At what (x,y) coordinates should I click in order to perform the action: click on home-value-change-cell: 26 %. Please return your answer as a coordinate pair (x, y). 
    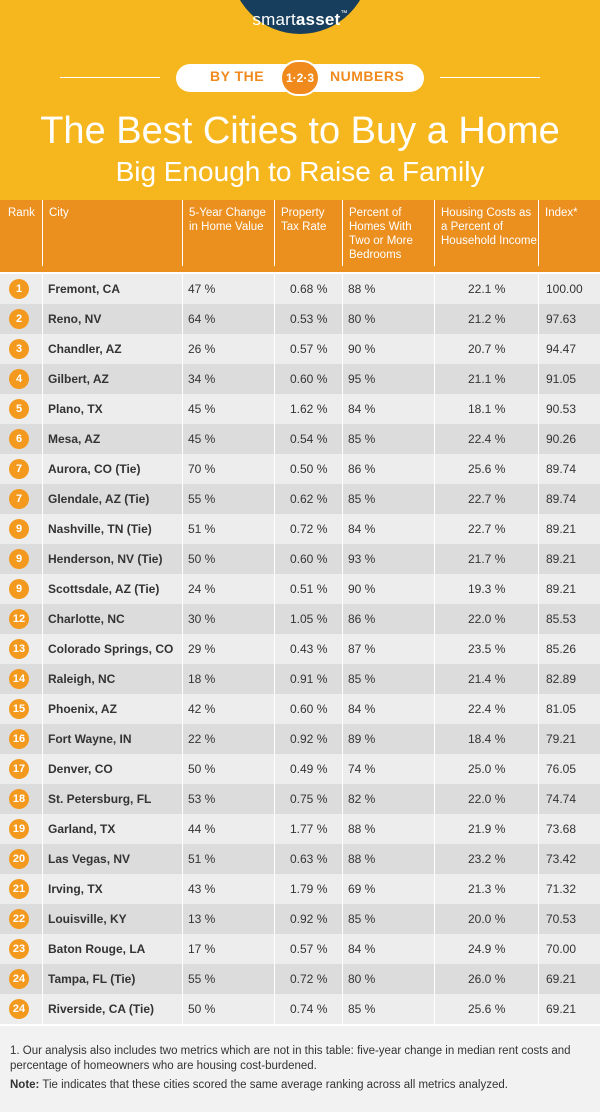
    Looking at the image, I should click on (202, 349).